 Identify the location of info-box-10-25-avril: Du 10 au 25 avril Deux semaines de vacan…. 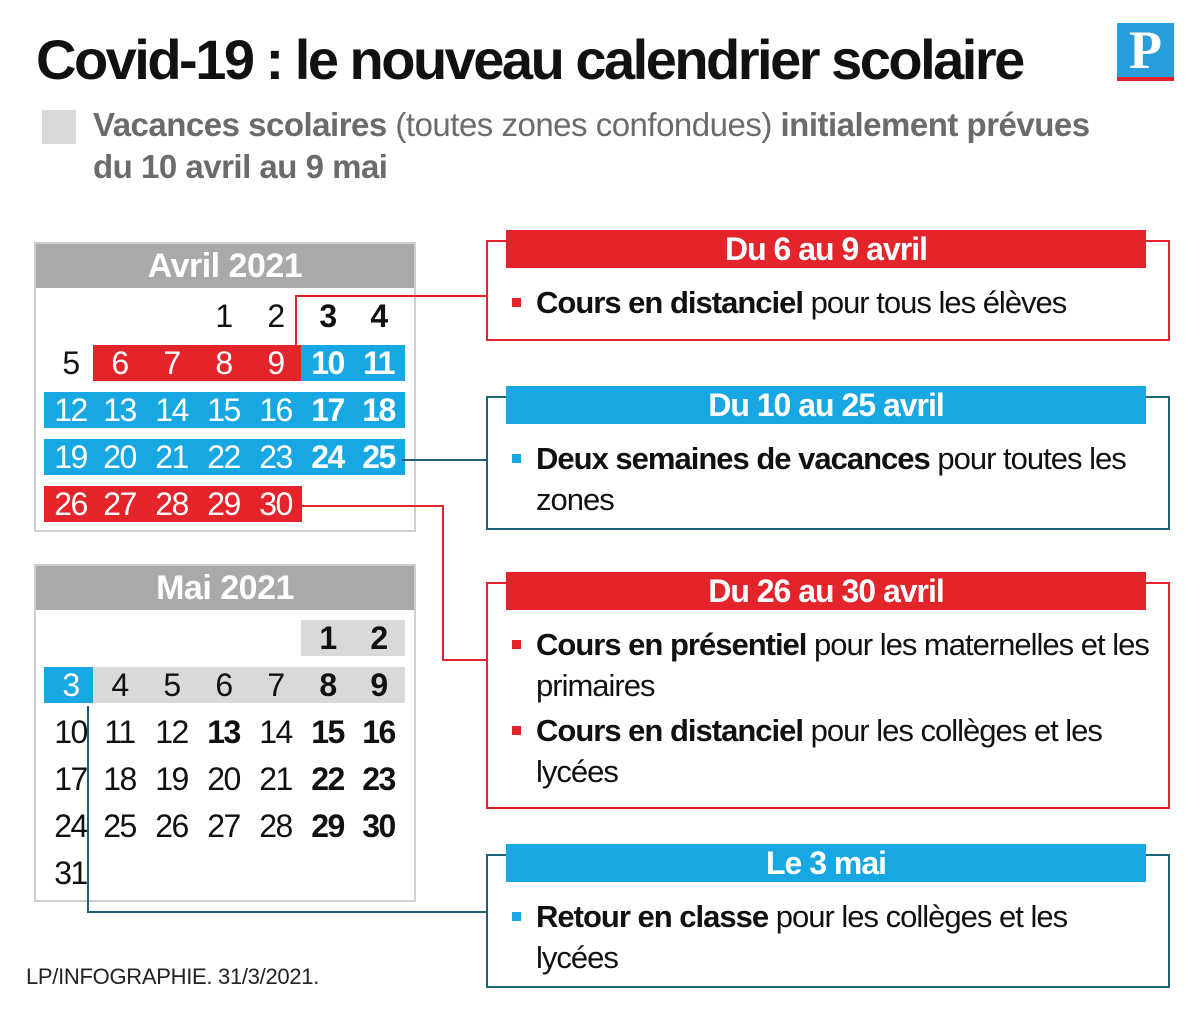
(828, 458).